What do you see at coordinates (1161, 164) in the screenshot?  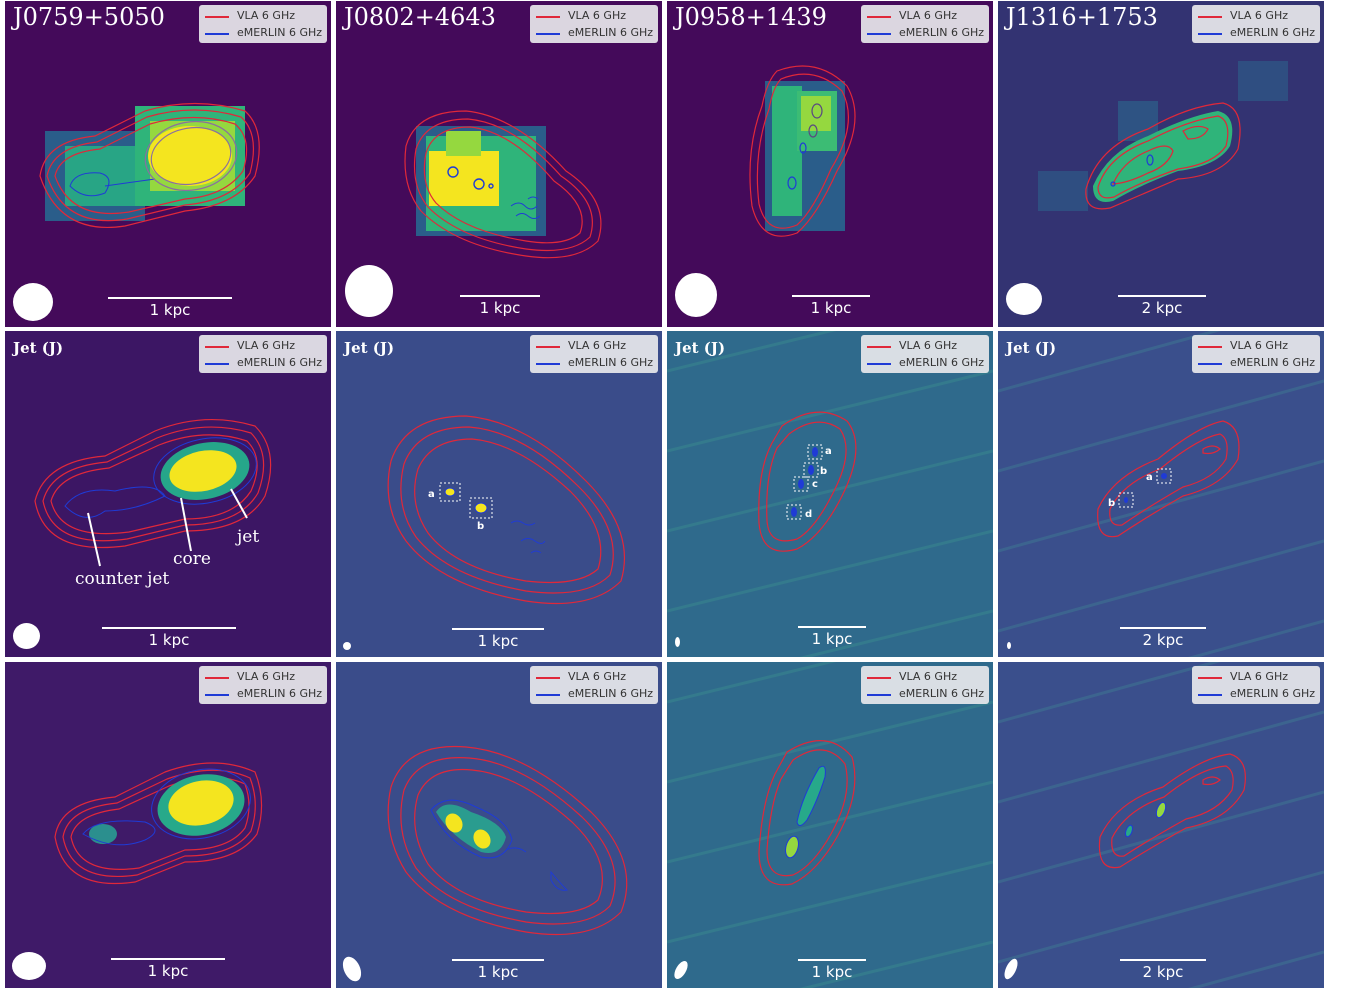 I see `panel-r1-j1316: J1316+1753 VLA 6 GHz eMERLIN 6 GHz 2 kpc` at bounding box center [1161, 164].